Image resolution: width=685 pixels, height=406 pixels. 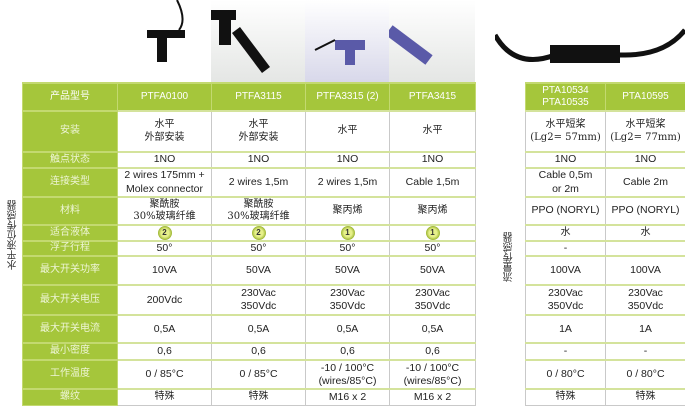 What do you see at coordinates (565, 97) in the screenshot?
I see `model-header: PTA10534 PTA10535` at bounding box center [565, 97].